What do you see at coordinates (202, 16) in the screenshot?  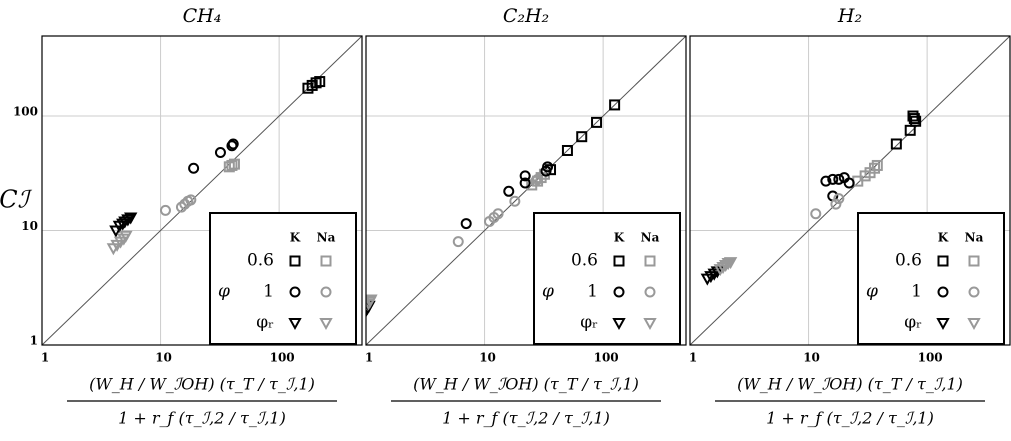 I see `panel-title: CH₄` at bounding box center [202, 16].